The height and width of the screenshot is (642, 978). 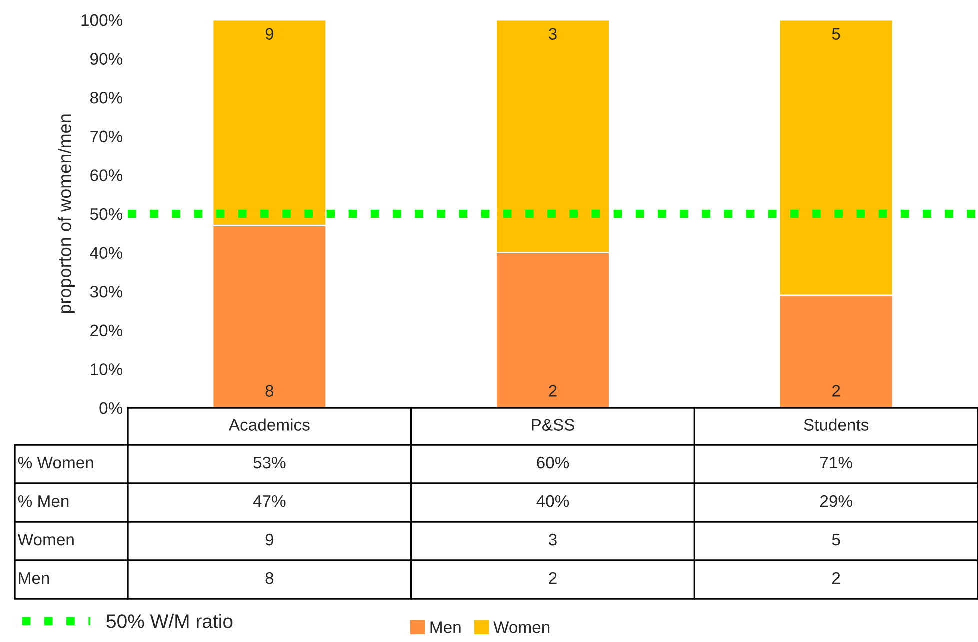 What do you see at coordinates (111, 408) in the screenshot?
I see `y-tick-label: 0%` at bounding box center [111, 408].